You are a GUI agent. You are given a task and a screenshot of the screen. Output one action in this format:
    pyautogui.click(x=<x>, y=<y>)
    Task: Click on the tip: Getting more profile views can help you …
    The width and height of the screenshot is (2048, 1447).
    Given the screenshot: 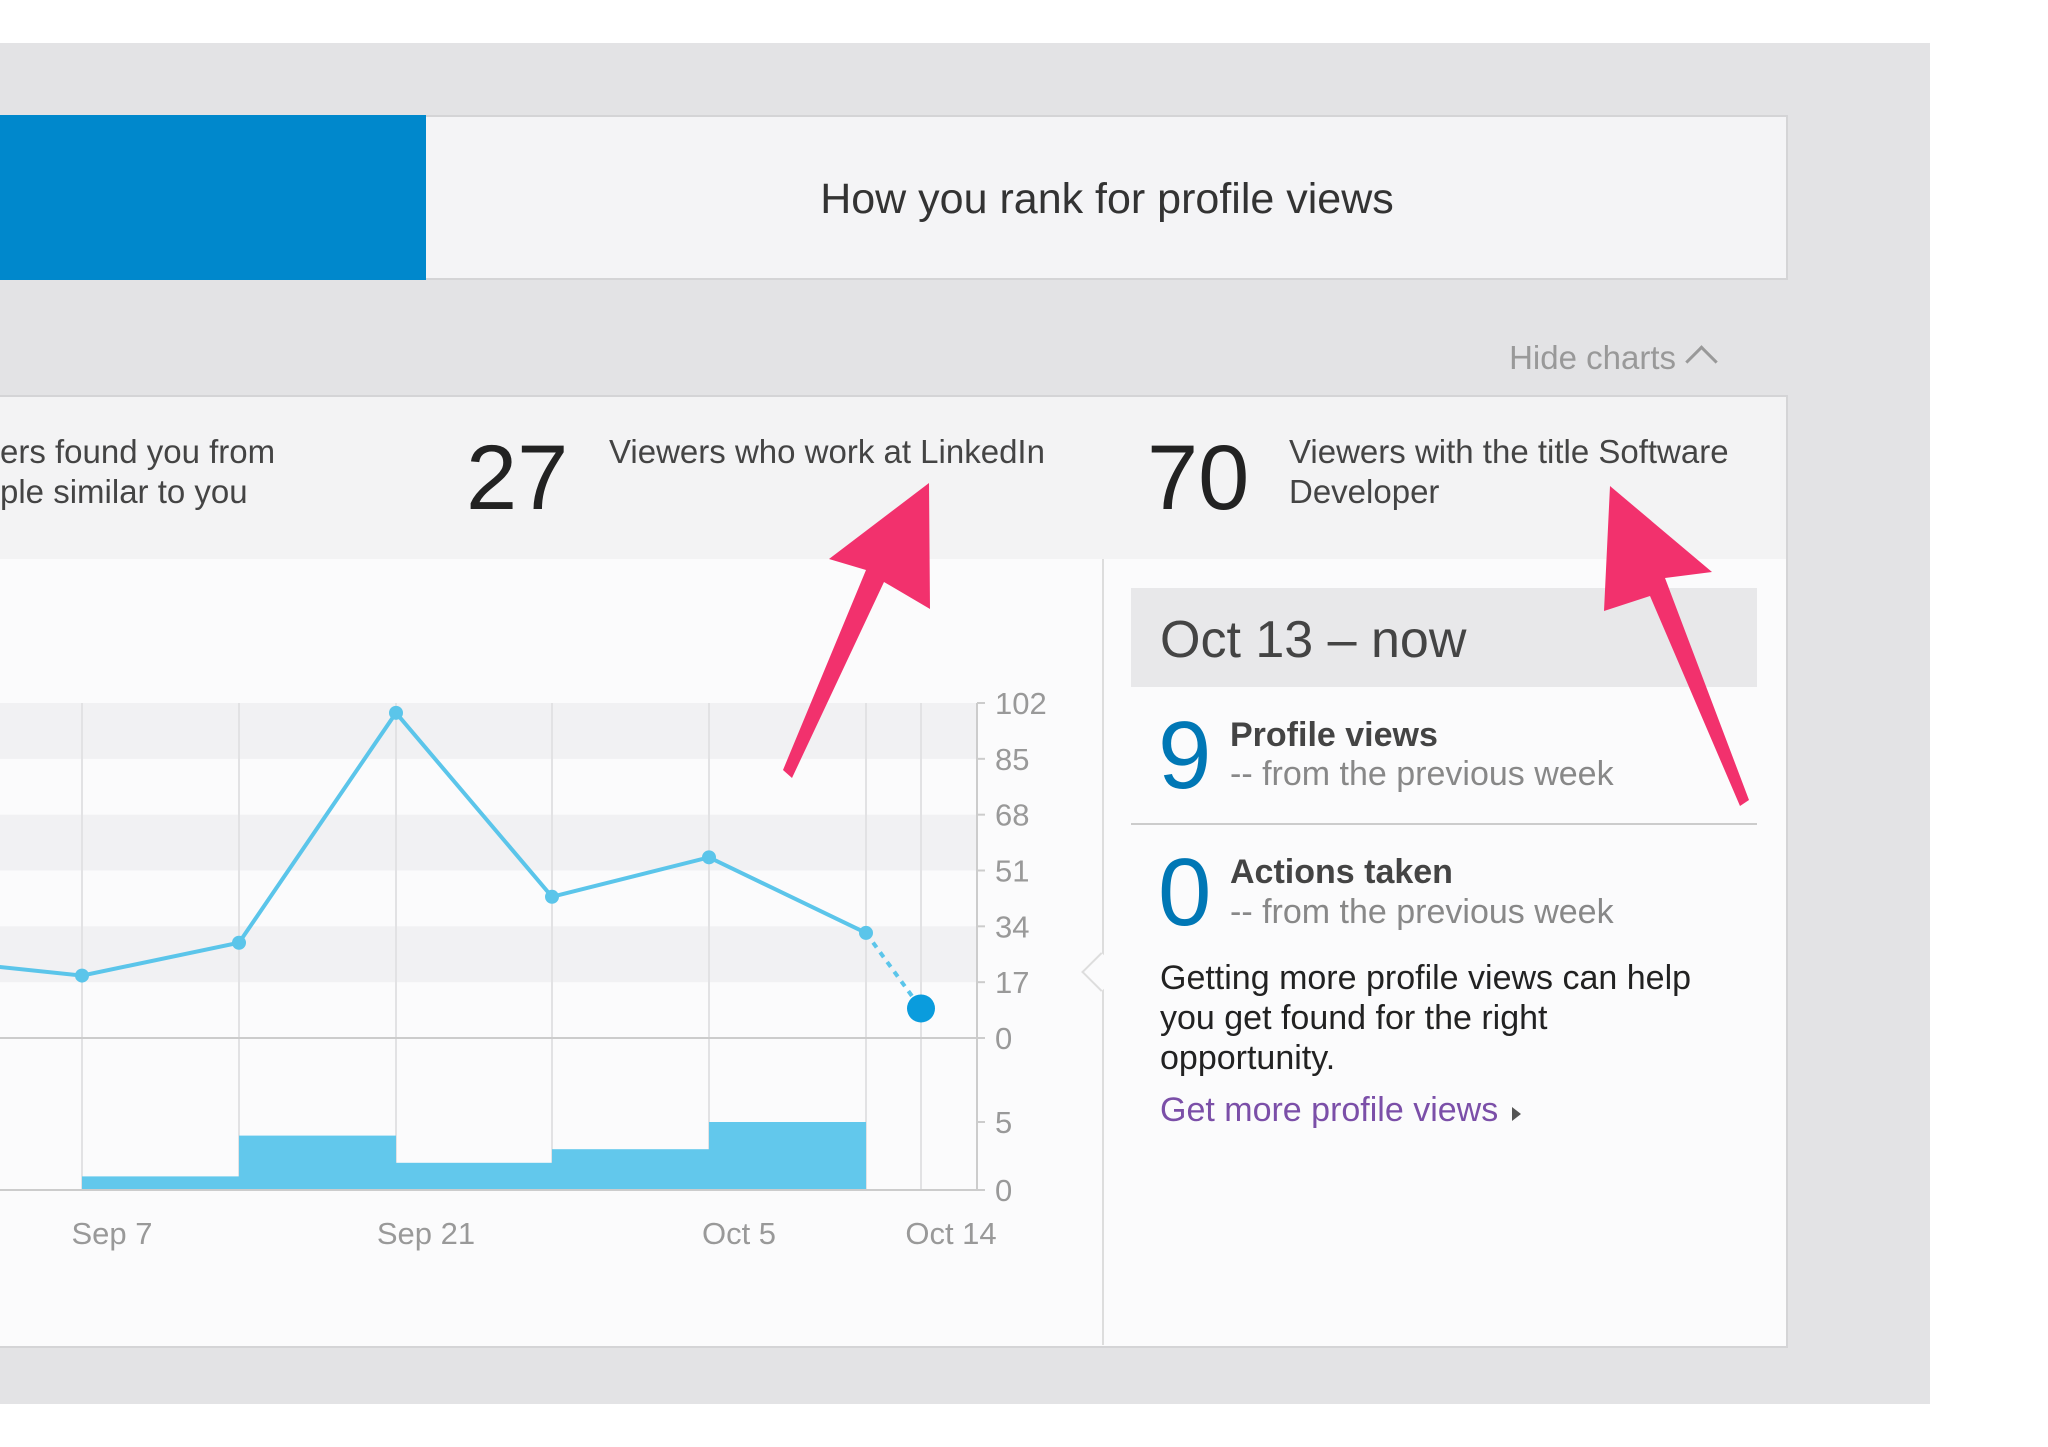 What is the action you would take?
    pyautogui.click(x=1426, y=1018)
    